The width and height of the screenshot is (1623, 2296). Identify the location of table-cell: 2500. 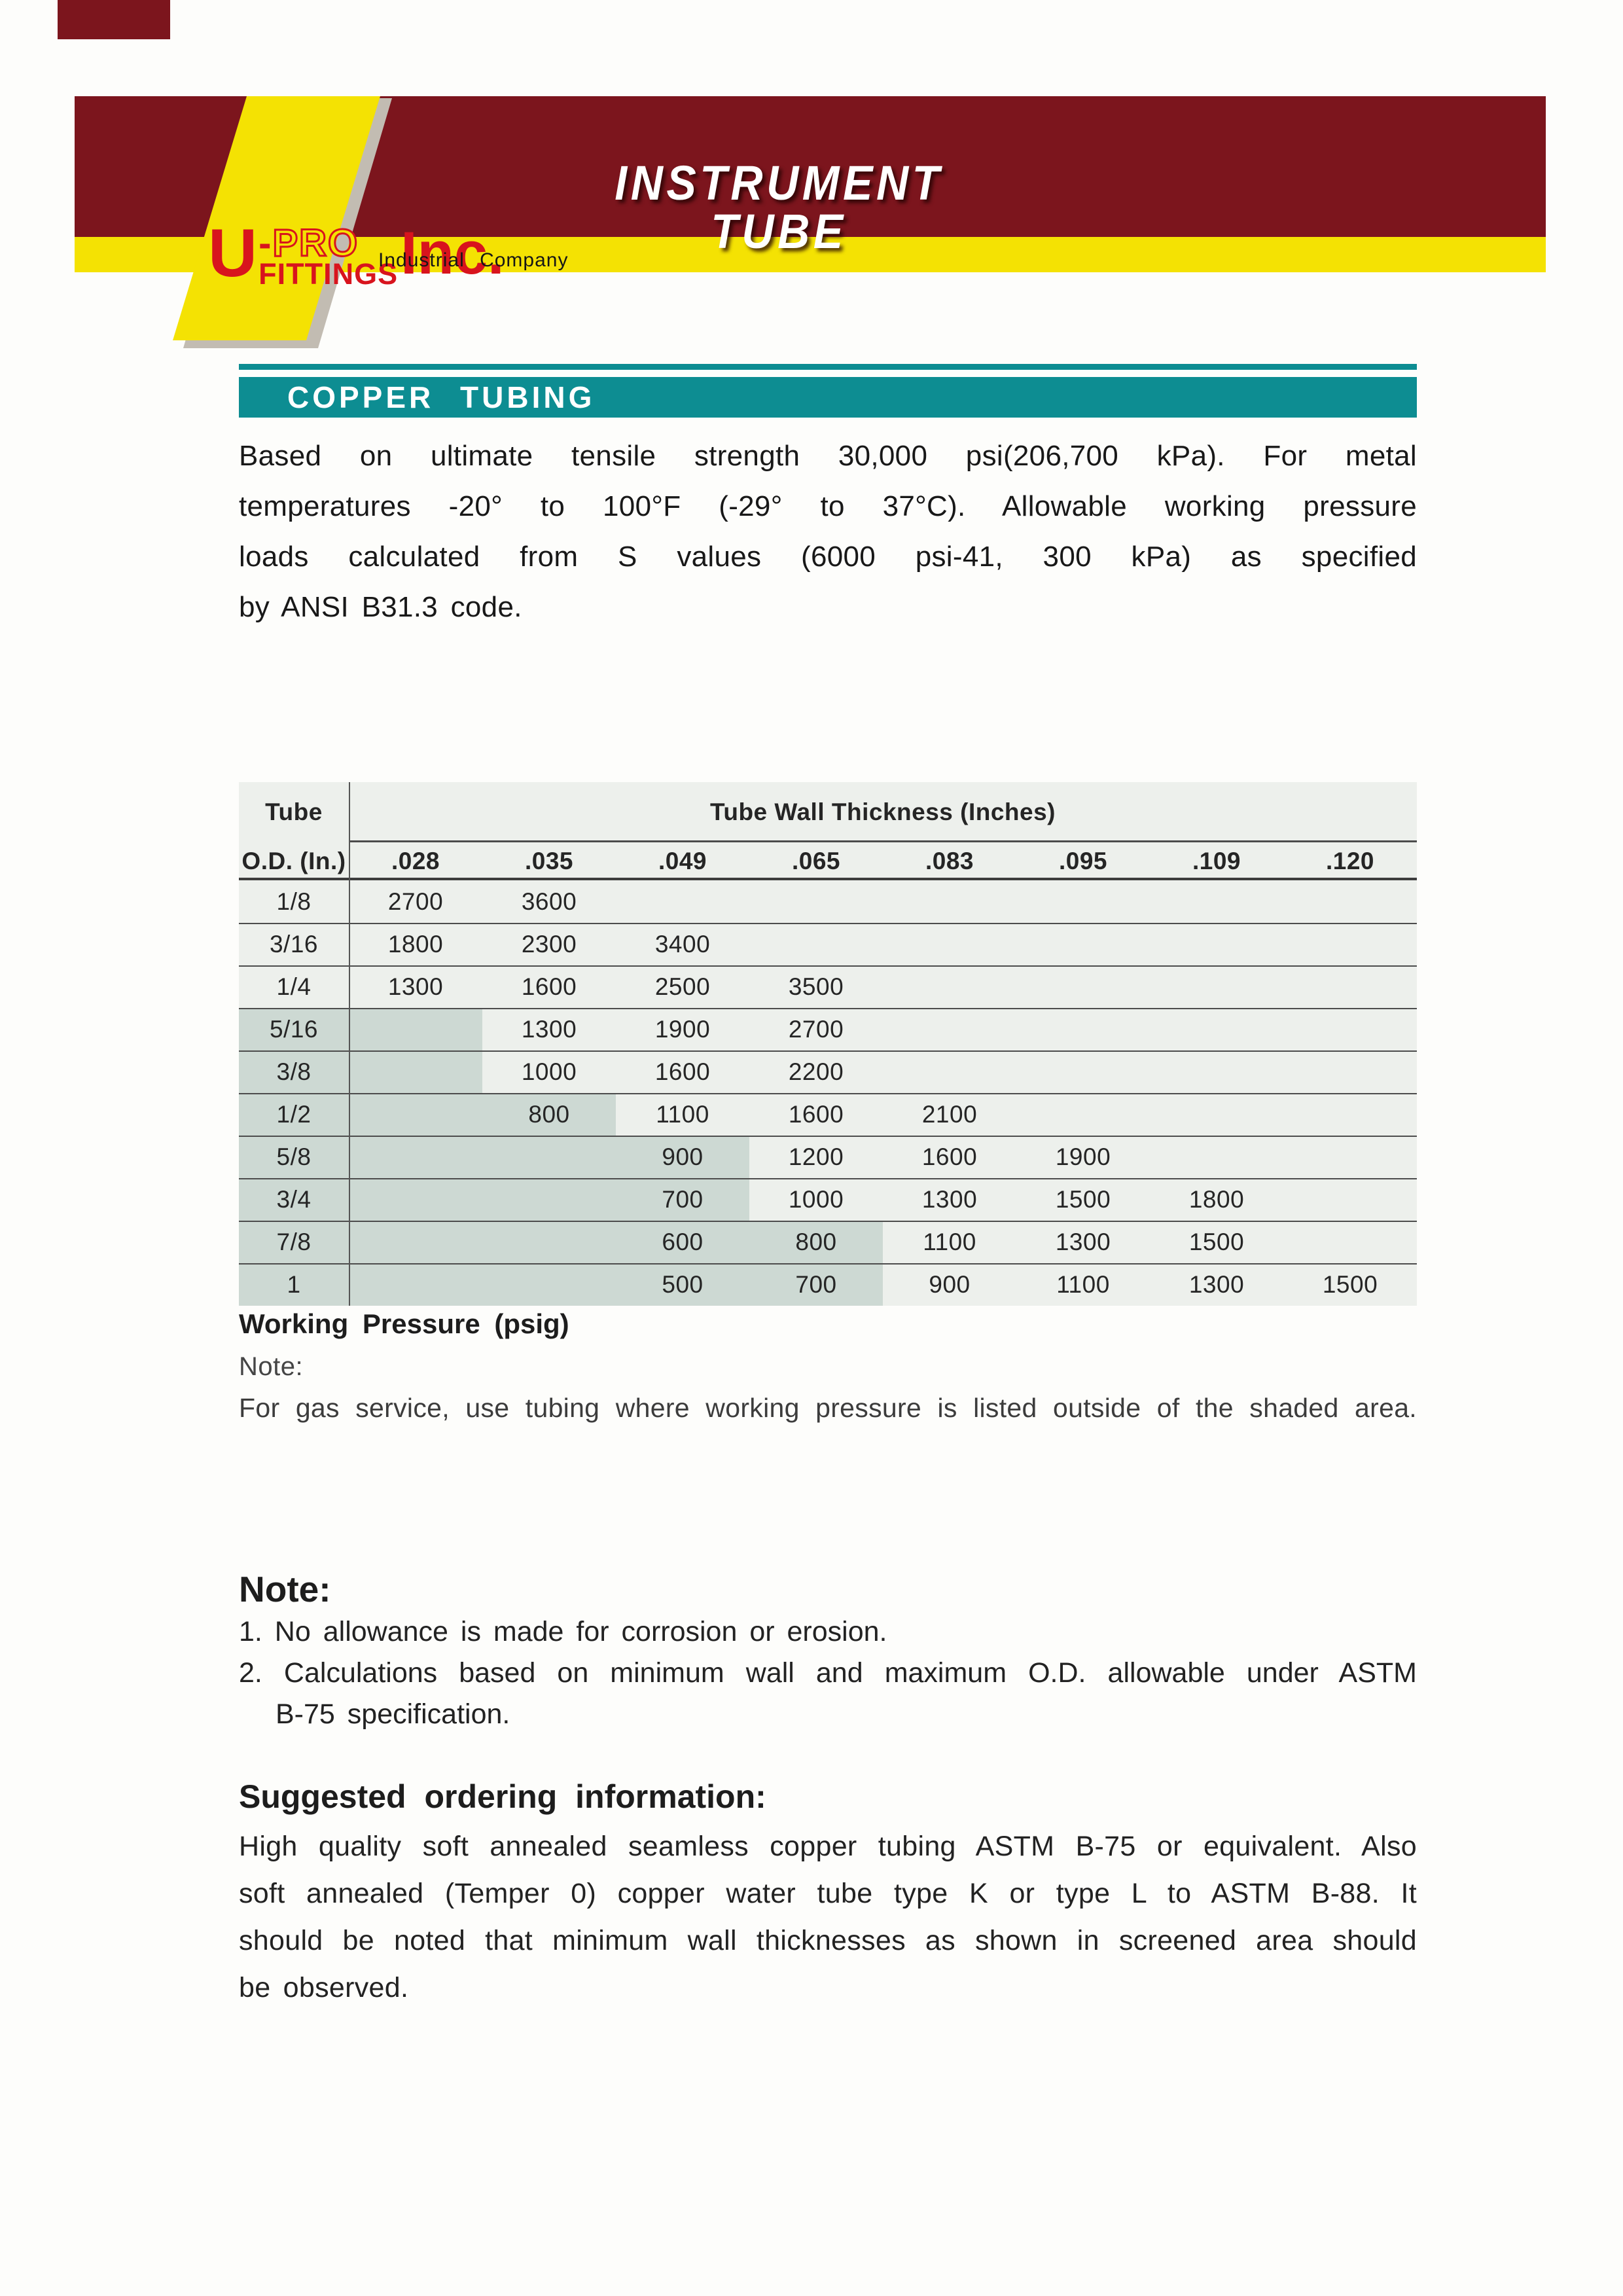
(682, 986).